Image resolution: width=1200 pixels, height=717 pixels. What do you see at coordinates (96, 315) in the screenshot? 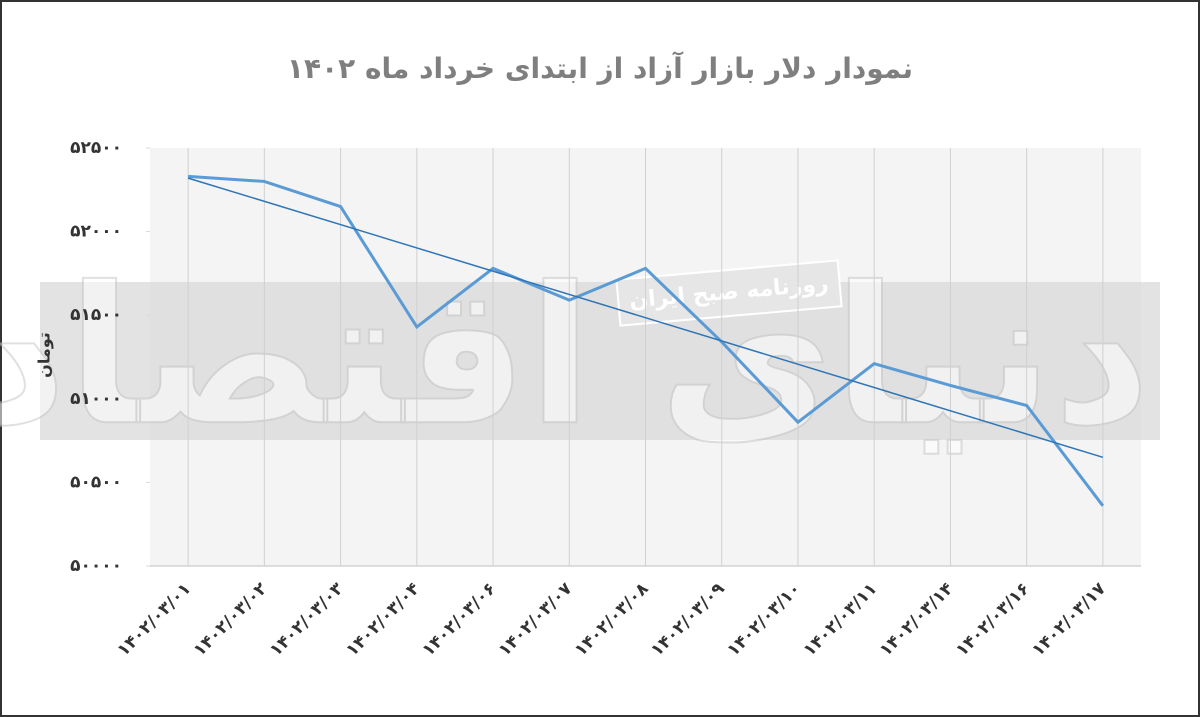
I see `y-tick-label: ۵۱۵۰۰` at bounding box center [96, 315].